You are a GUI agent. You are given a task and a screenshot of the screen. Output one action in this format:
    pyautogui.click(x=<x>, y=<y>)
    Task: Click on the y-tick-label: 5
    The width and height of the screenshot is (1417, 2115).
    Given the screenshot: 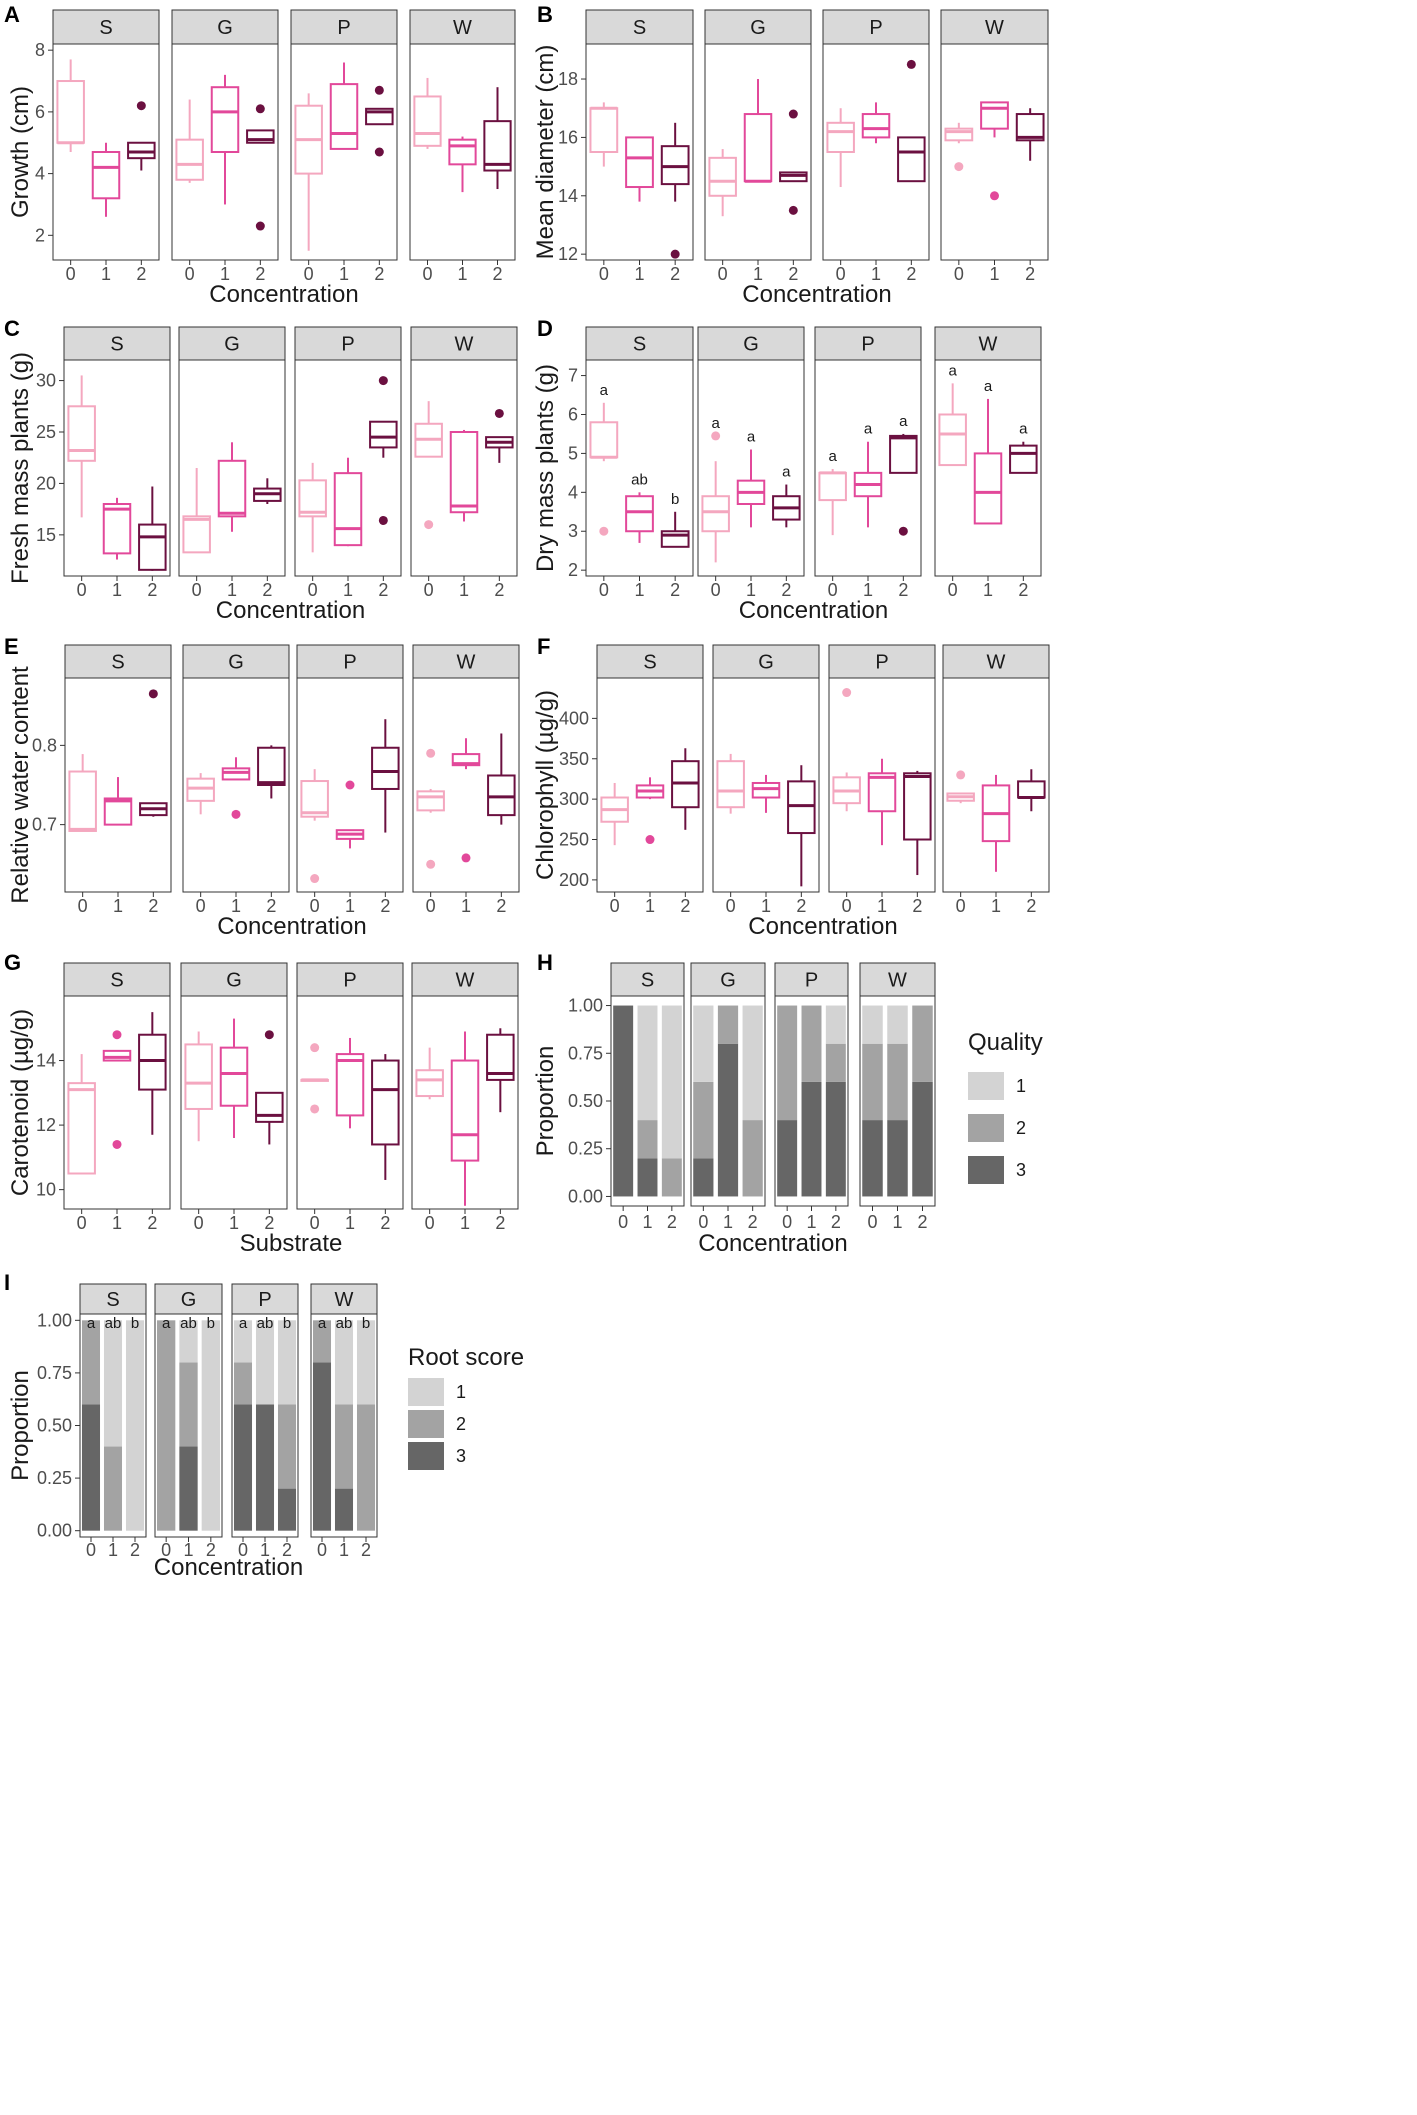 What is the action you would take?
    pyautogui.click(x=573, y=453)
    